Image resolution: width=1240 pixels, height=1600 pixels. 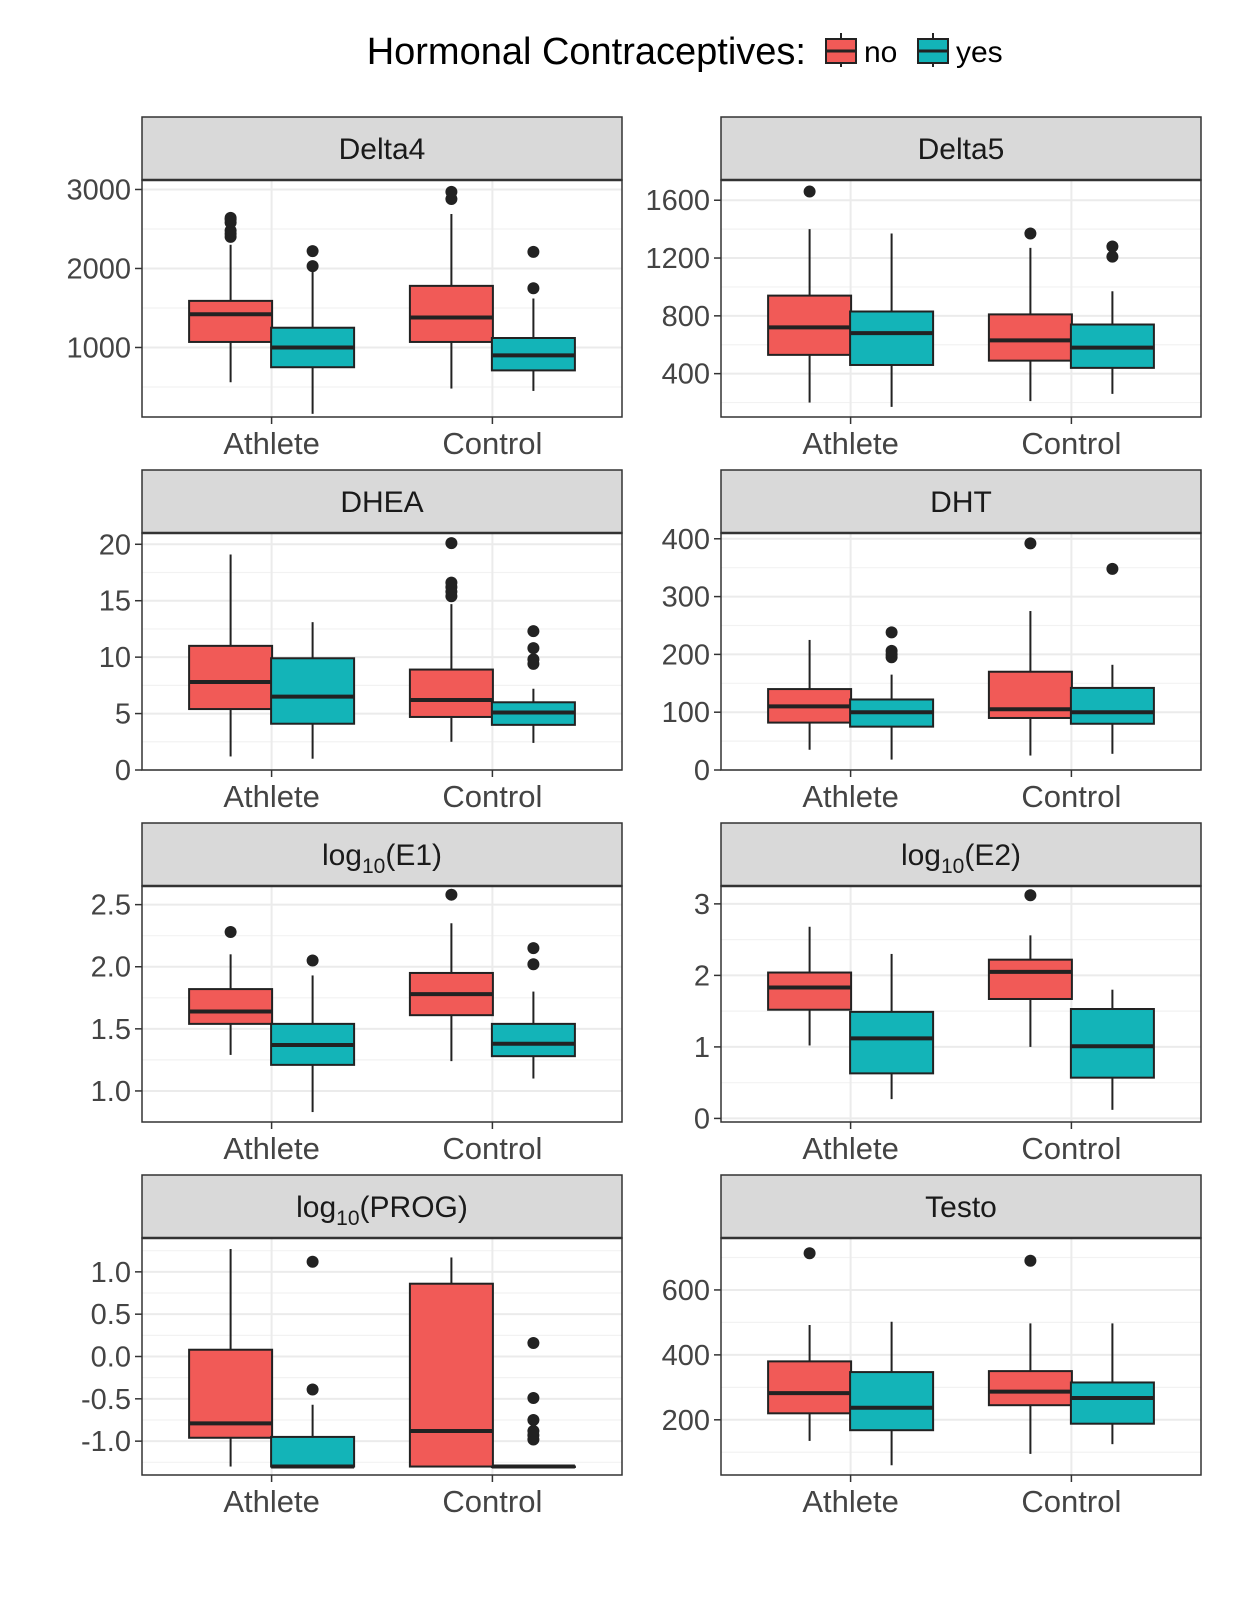 I want to click on panel-background, so click(x=961, y=651).